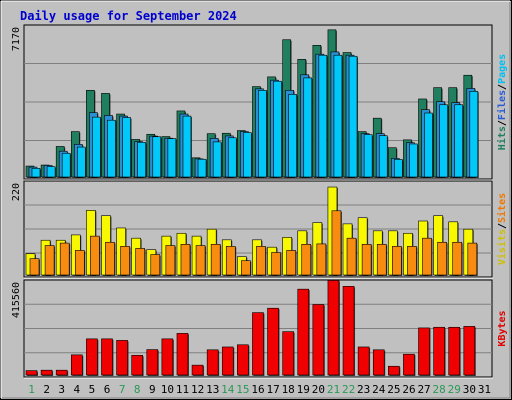  What do you see at coordinates (288, 389) in the screenshot?
I see `x-tick-day-18: 18` at bounding box center [288, 389].